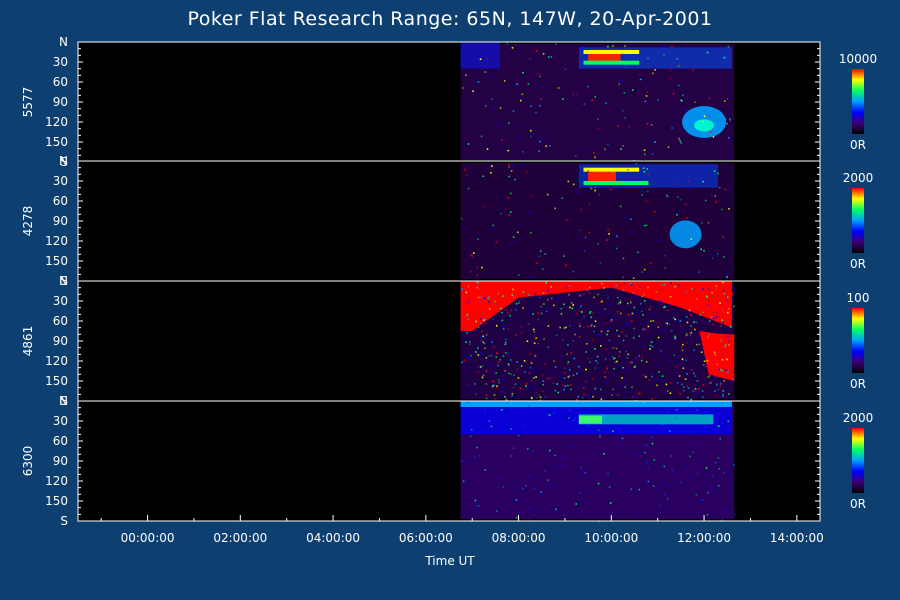 The image size is (900, 600). Describe the element at coordinates (858, 340) in the screenshot. I see `colorbar` at that location.